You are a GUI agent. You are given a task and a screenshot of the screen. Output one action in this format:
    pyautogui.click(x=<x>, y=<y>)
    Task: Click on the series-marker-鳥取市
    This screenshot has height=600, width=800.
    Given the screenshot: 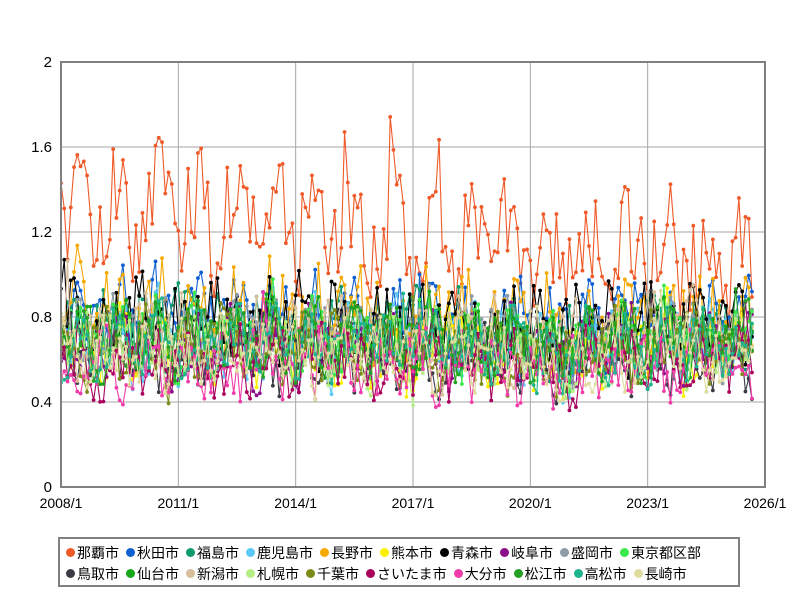 What is the action you would take?
    pyautogui.click(x=396, y=389)
    